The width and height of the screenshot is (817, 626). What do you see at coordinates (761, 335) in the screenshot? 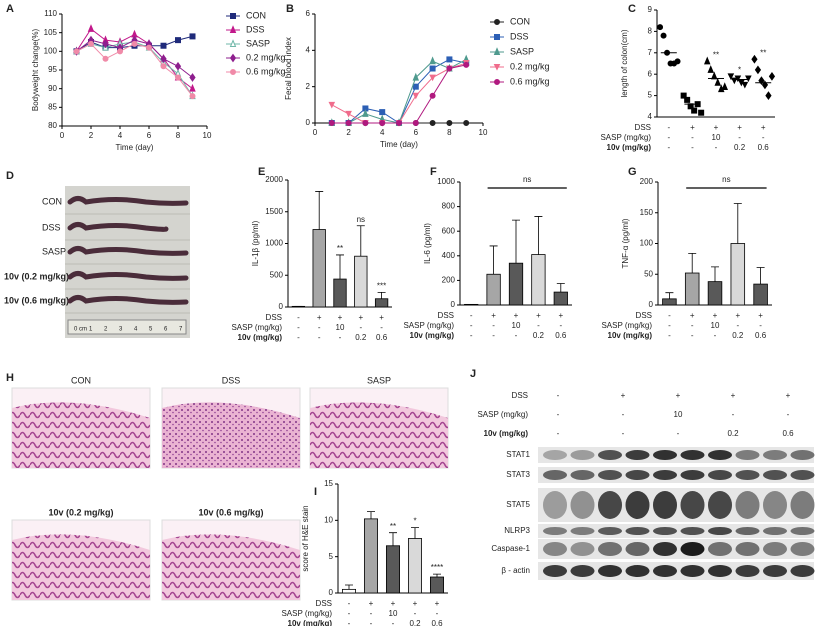
I see `condition-value: 0.6` at bounding box center [761, 335].